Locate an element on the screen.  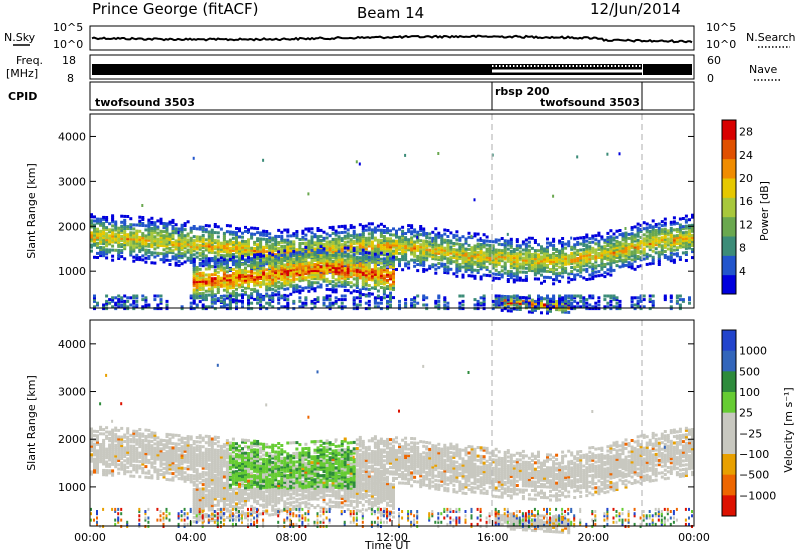
power-colorbar-label: Power [dB] is located at coordinates (764, 211).